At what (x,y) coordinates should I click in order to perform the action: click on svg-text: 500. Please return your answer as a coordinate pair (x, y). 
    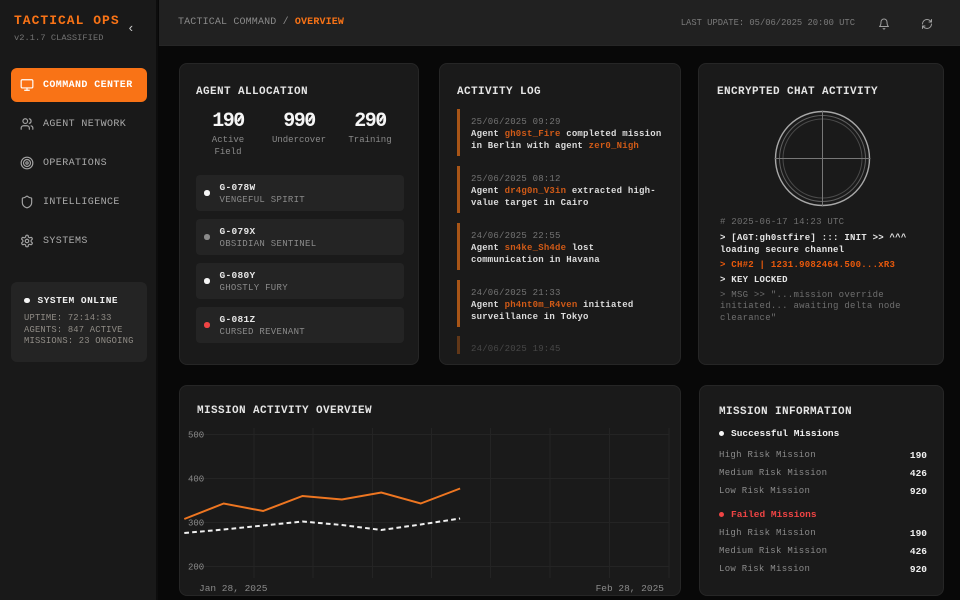
    Looking at the image, I should click on (196, 436).